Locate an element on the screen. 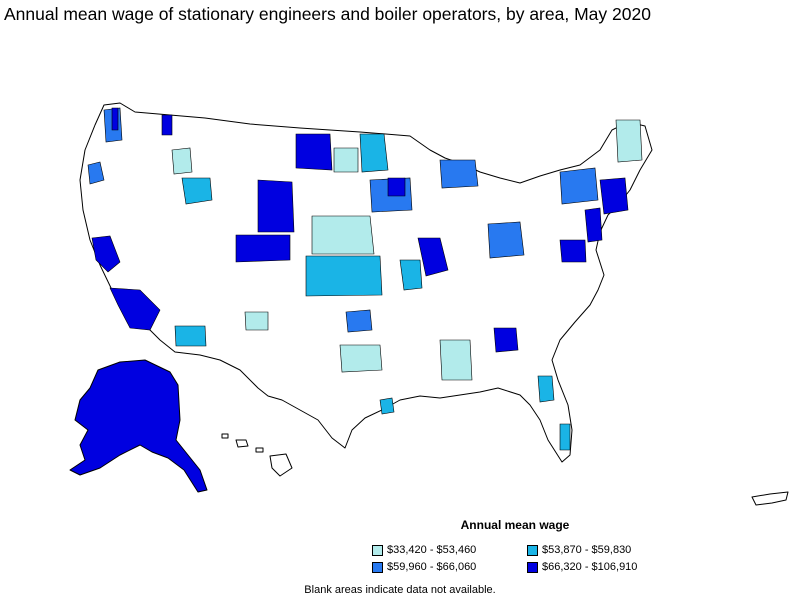 The height and width of the screenshot is (600, 800). legend-item: $66,320 - $106,910 is located at coordinates (582, 567).